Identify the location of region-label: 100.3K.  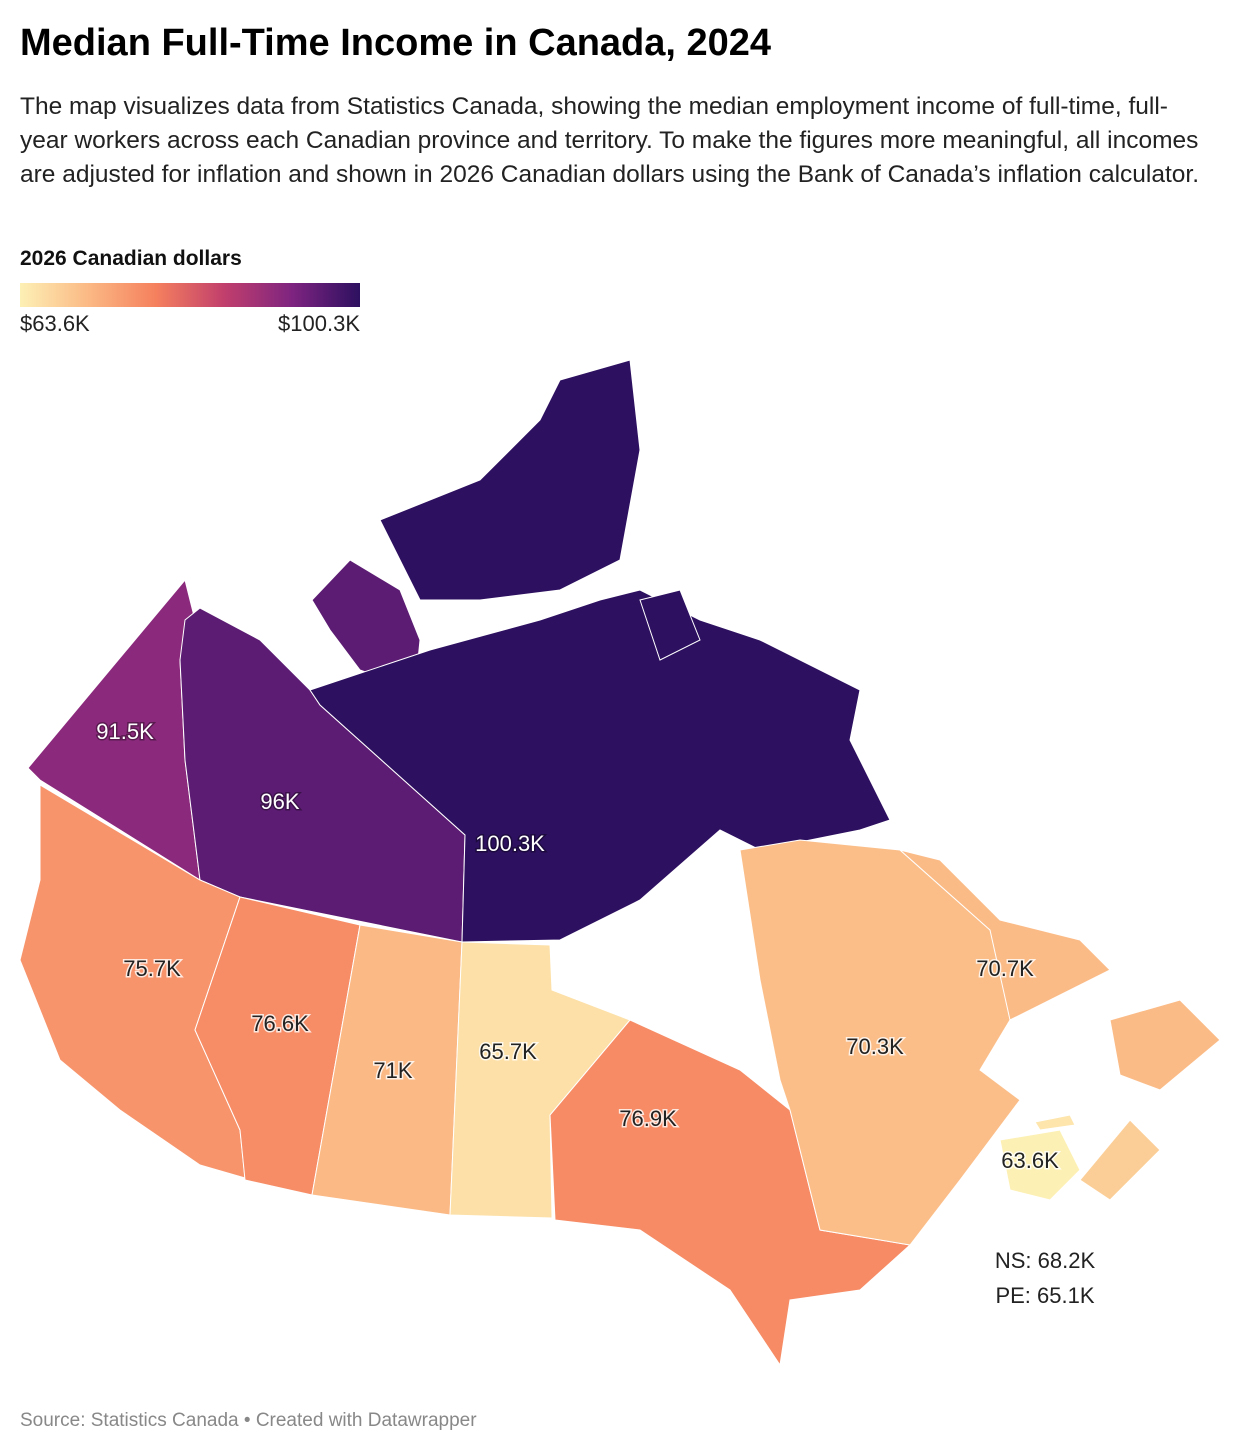
(510, 843).